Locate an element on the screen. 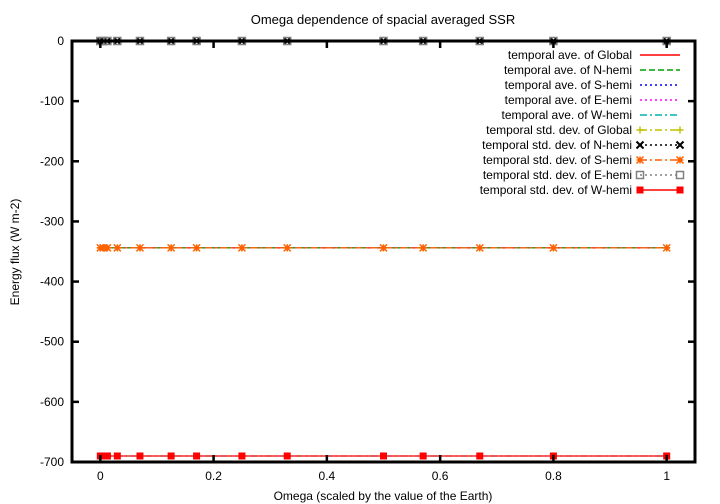 The image size is (720, 504). legend-entry-label: temporal ave. of N-hemi is located at coordinates (568, 70).